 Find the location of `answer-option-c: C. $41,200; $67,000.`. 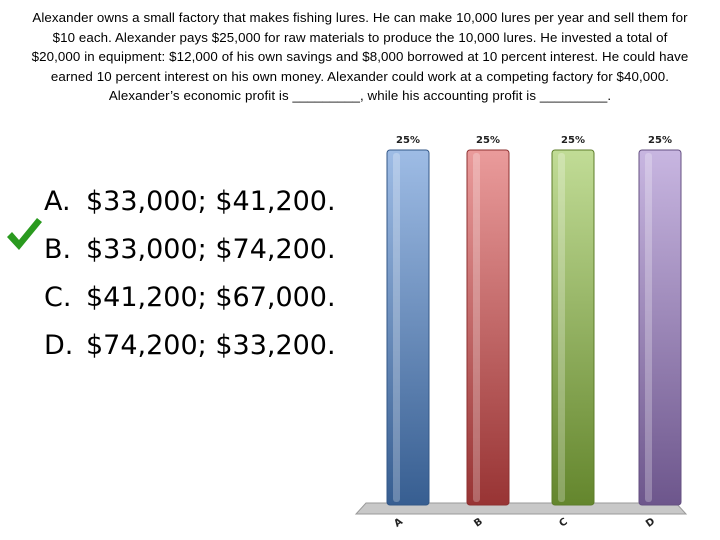

answer-option-c: C. $41,200; $67,000. is located at coordinates (190, 298).